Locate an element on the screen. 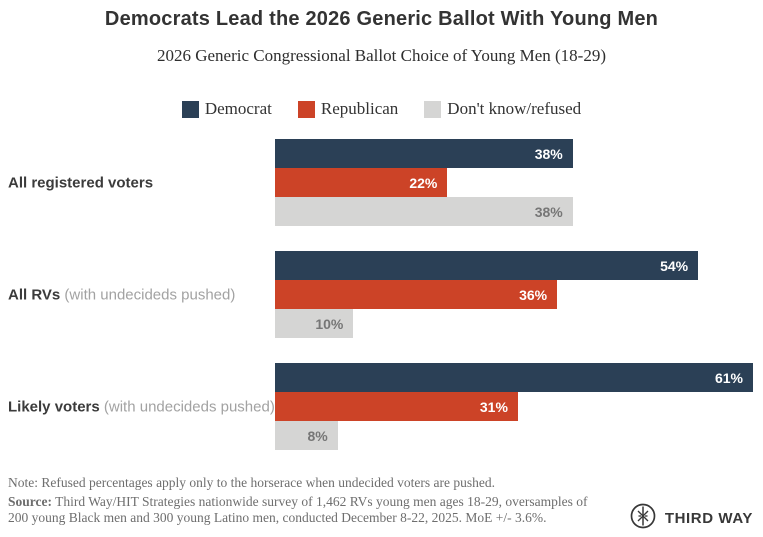 The height and width of the screenshot is (537, 763). bar-value-label: 22% is located at coordinates (423, 182).